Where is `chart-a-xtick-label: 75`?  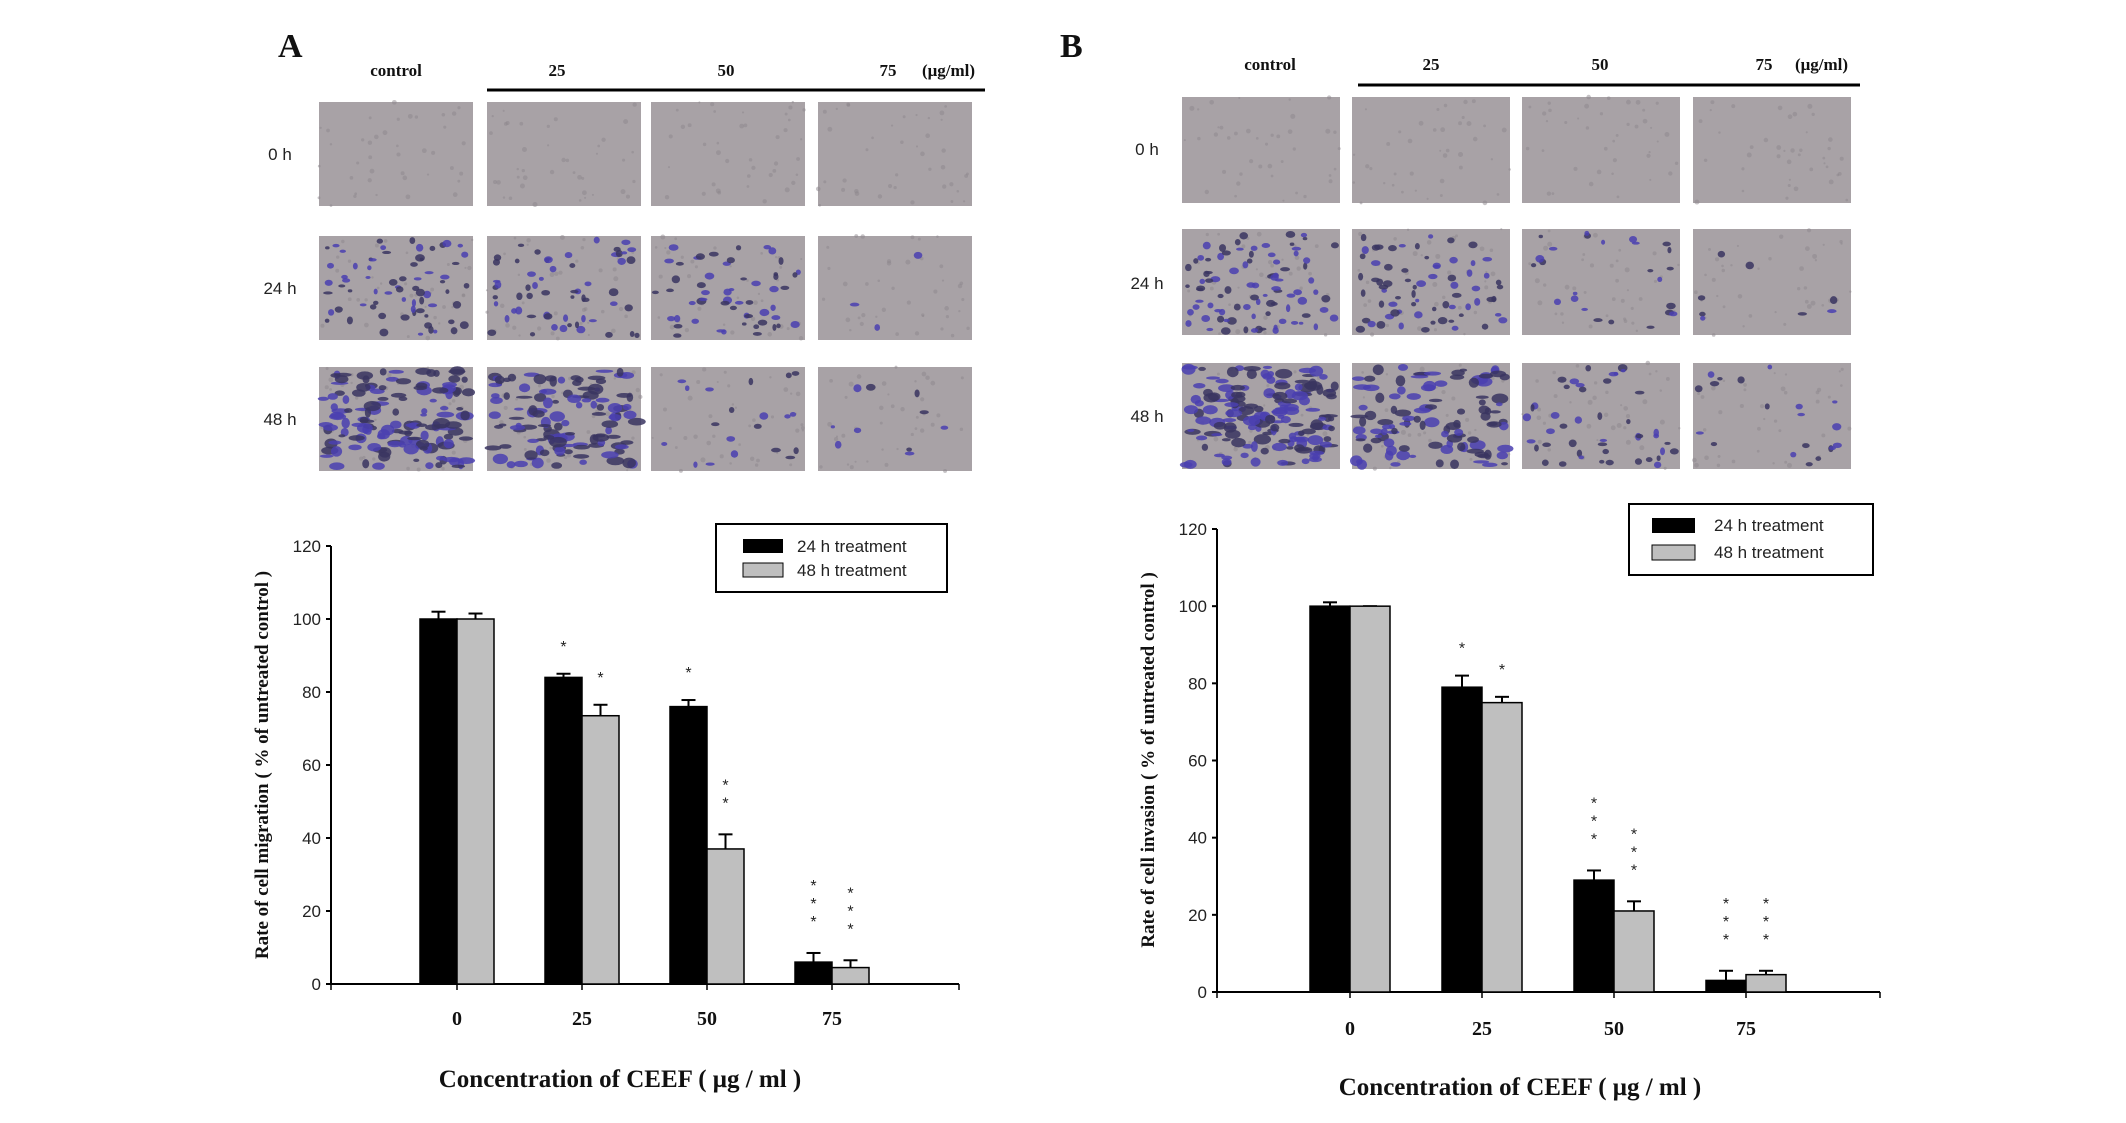 chart-a-xtick-label: 75 is located at coordinates (832, 1019).